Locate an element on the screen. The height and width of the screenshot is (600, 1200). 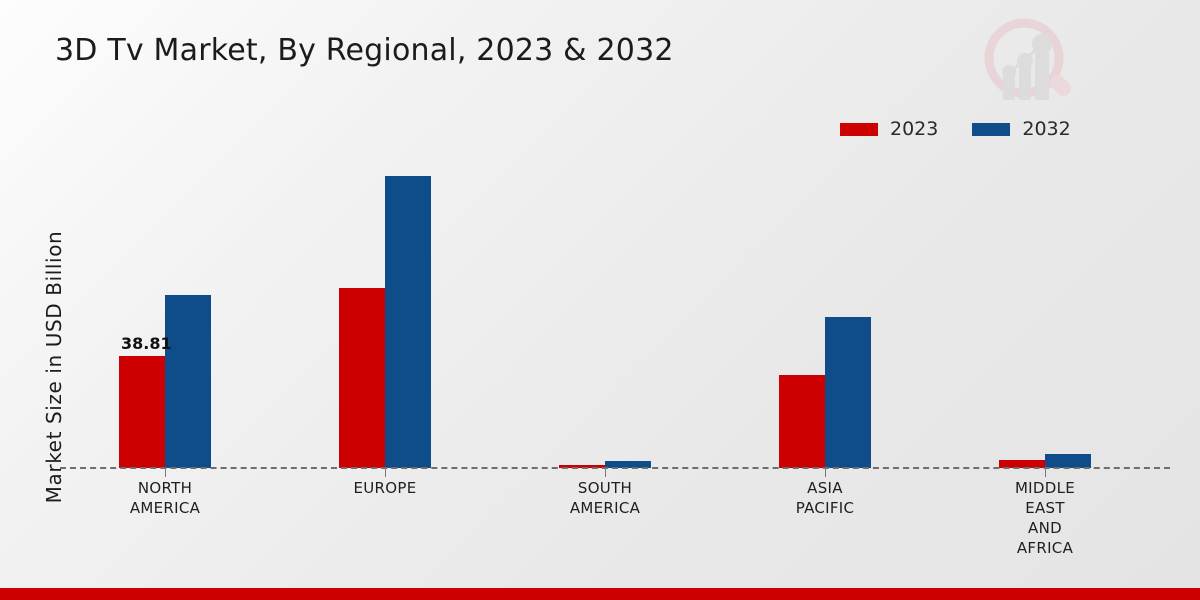
legend-swatch-2023 is located at coordinates (859, 129).